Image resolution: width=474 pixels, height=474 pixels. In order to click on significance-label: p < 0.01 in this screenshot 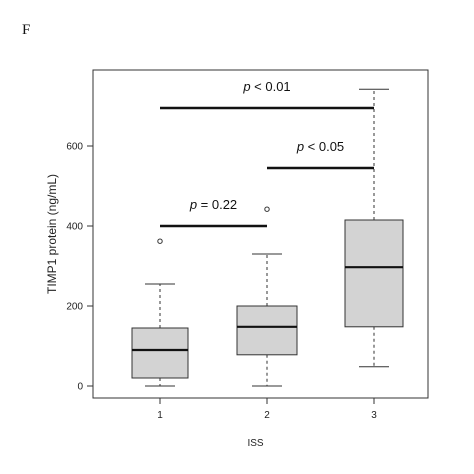, I will do `click(266, 86)`.